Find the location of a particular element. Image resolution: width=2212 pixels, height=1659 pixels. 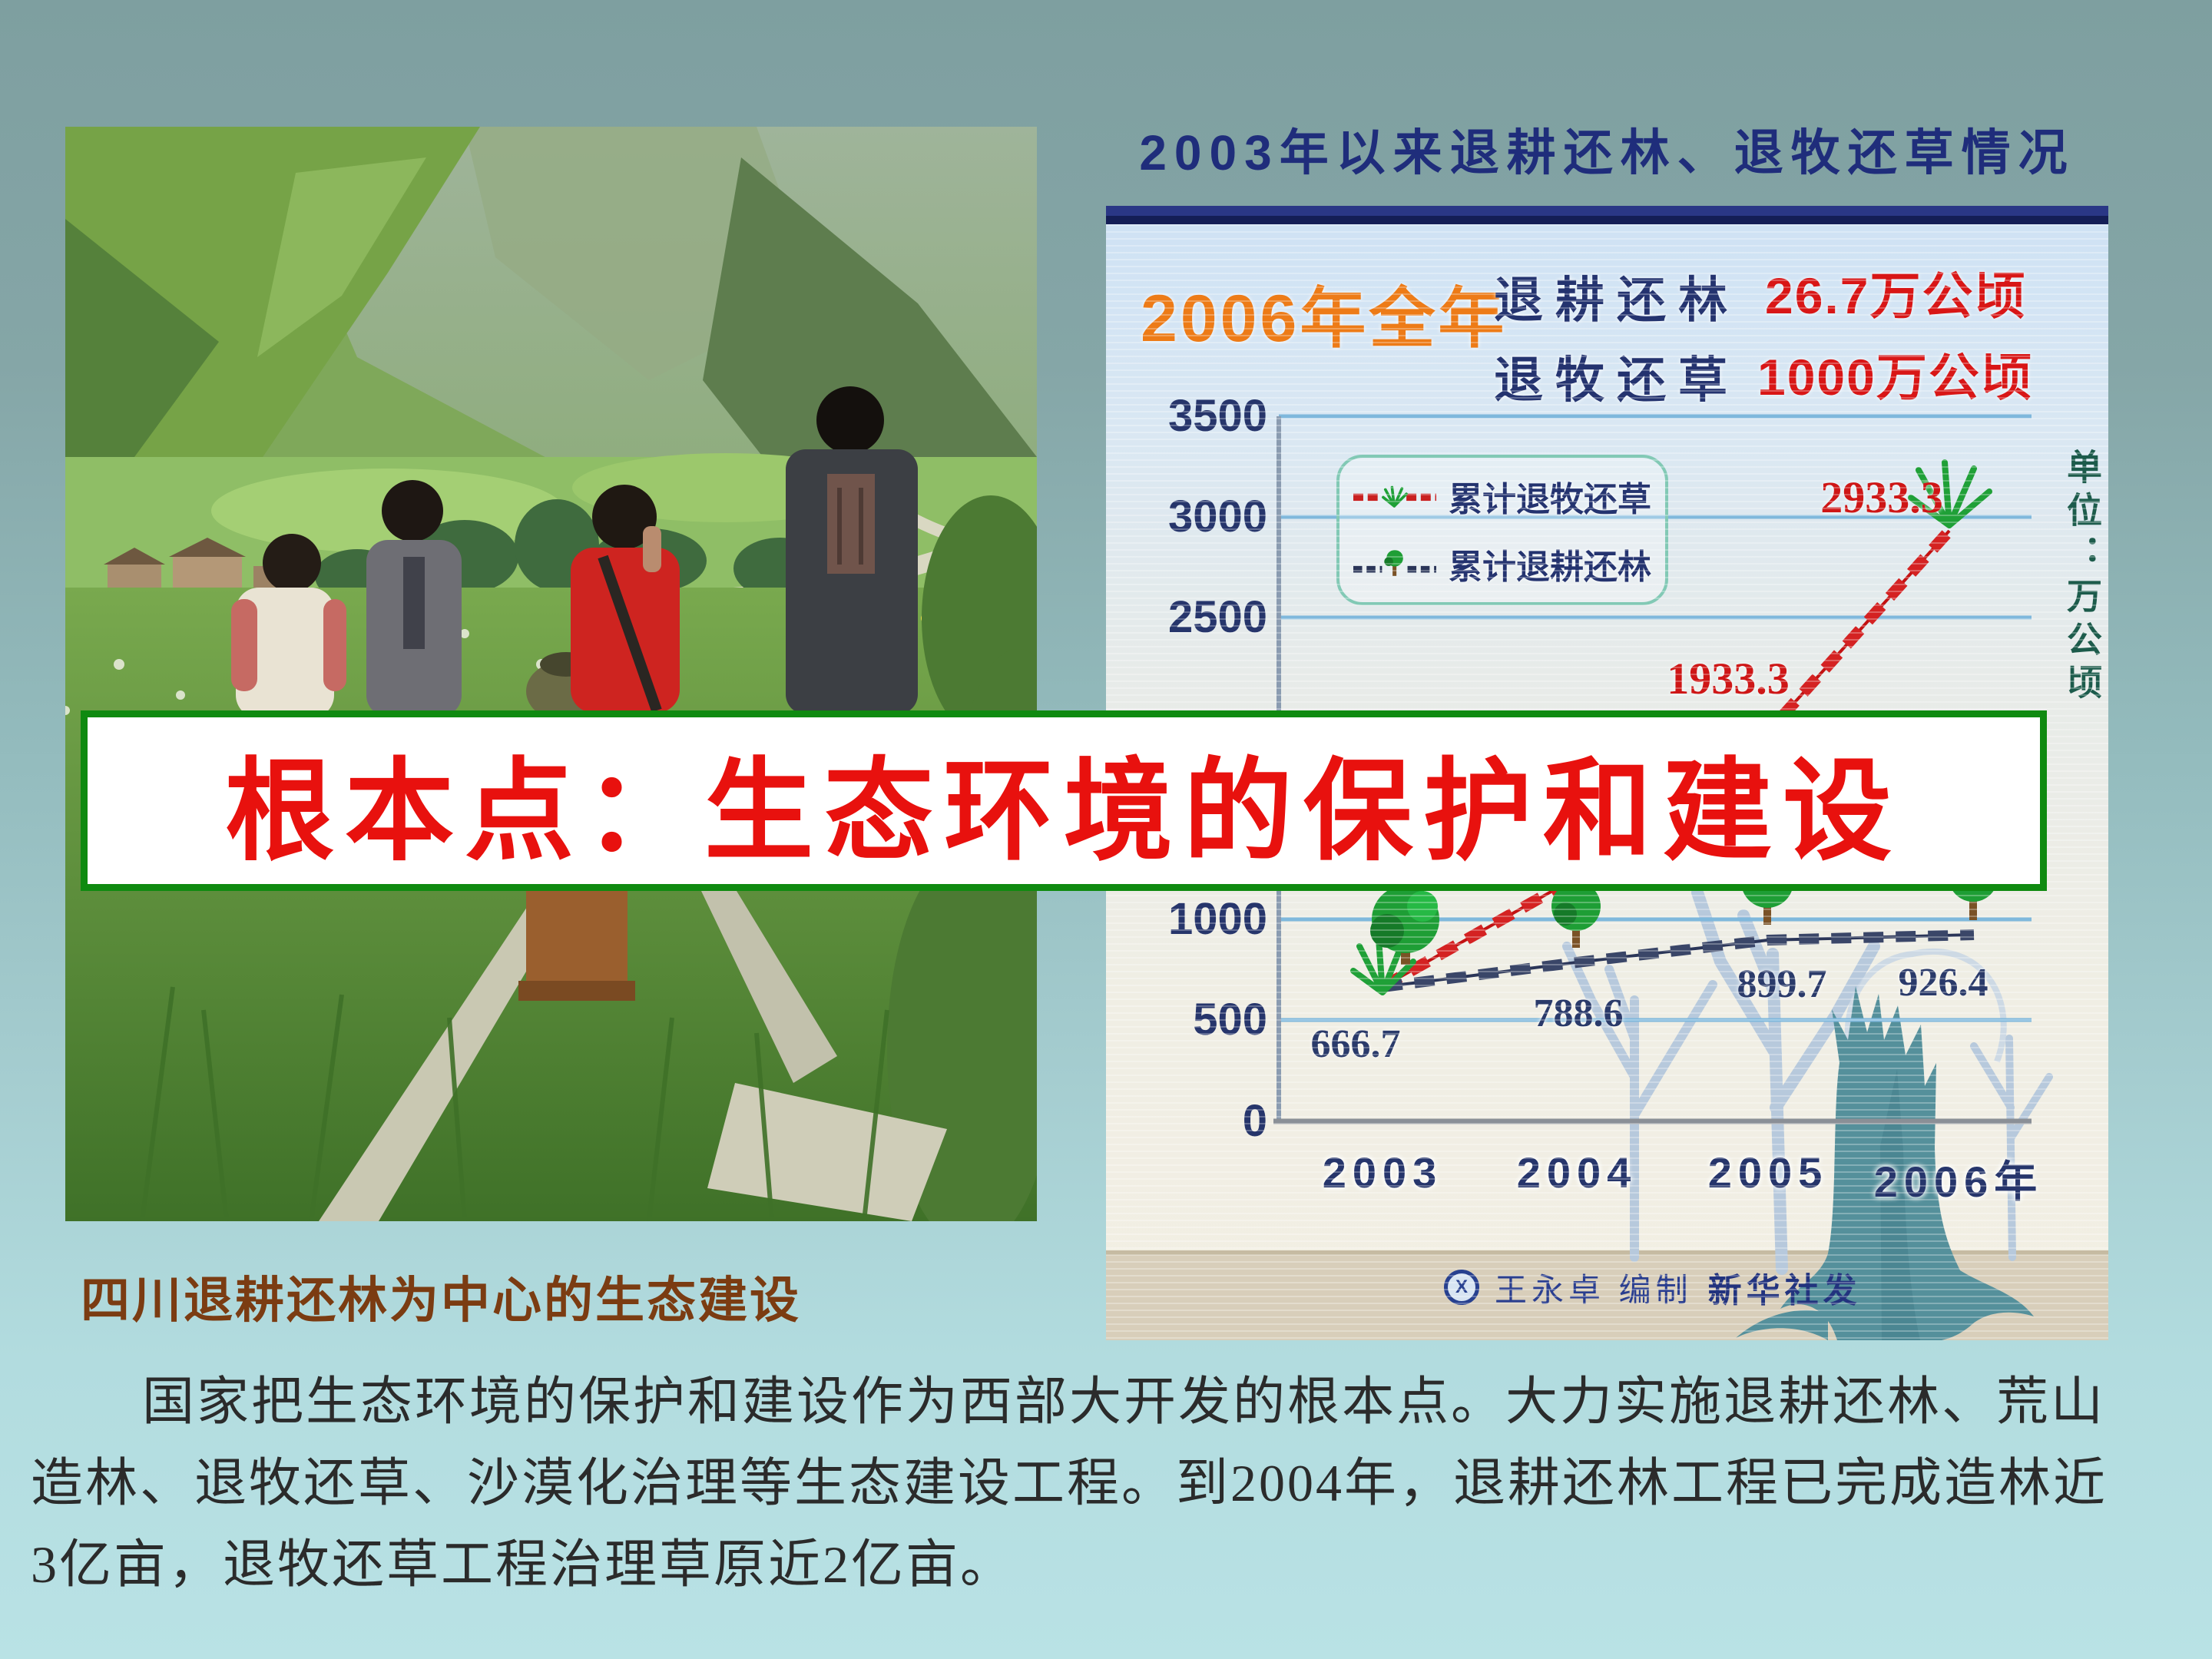

credit-agency: 新华社发 is located at coordinates (1785, 1291).